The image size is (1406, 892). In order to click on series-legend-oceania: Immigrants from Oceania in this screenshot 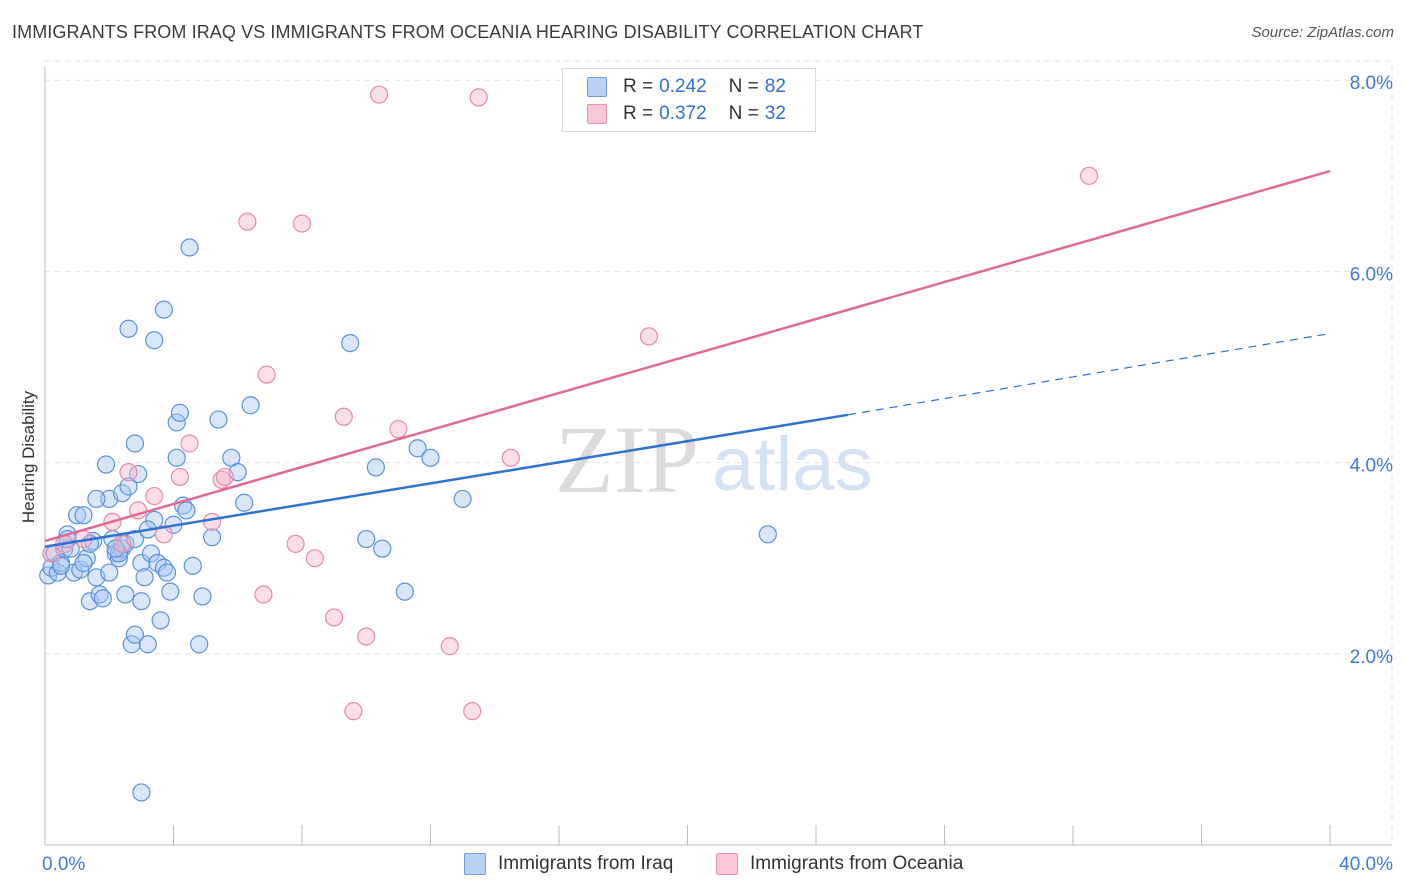, I will do `click(839, 864)`.